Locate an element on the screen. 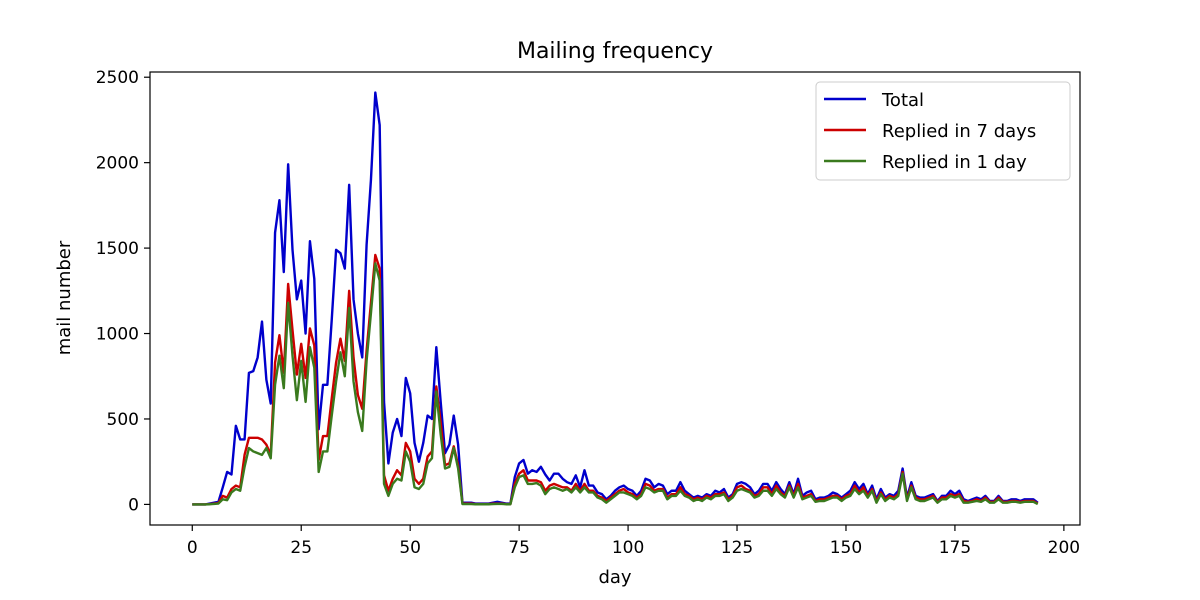  y-tick-label: 500 is located at coordinates (123, 420).